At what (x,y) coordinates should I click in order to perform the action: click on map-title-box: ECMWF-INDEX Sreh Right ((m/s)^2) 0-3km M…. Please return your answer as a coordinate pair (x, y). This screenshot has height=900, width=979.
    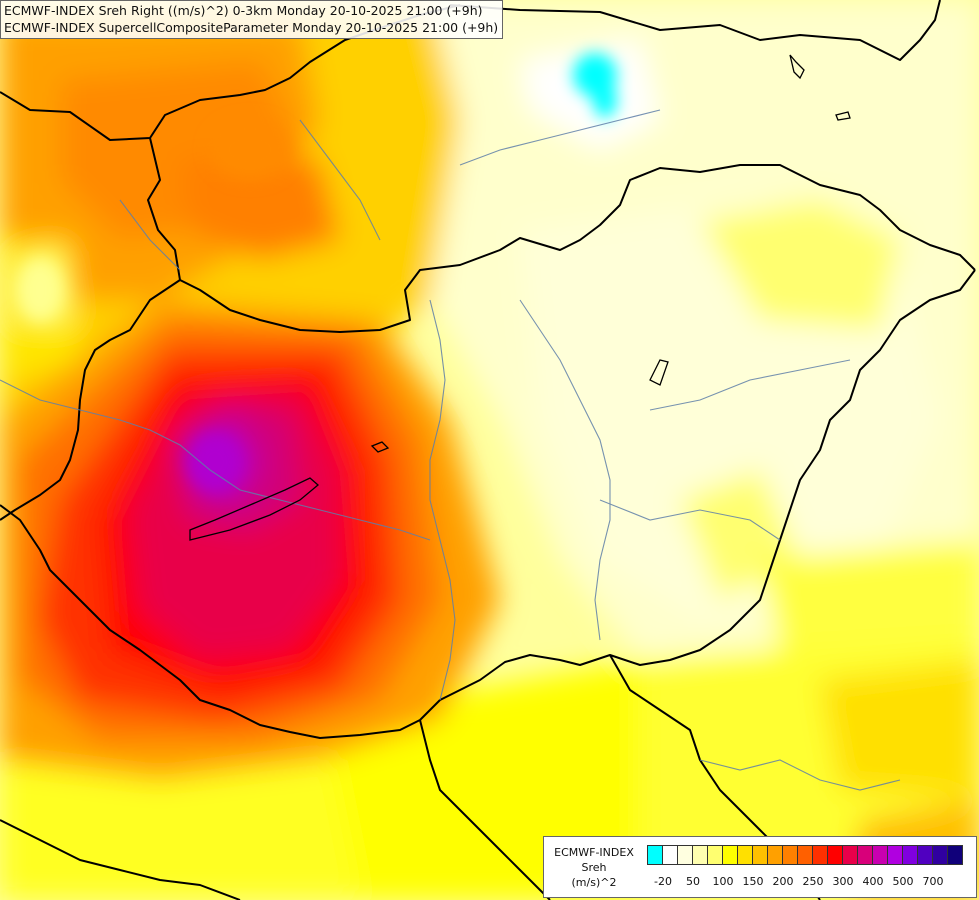
    Looking at the image, I should click on (252, 19).